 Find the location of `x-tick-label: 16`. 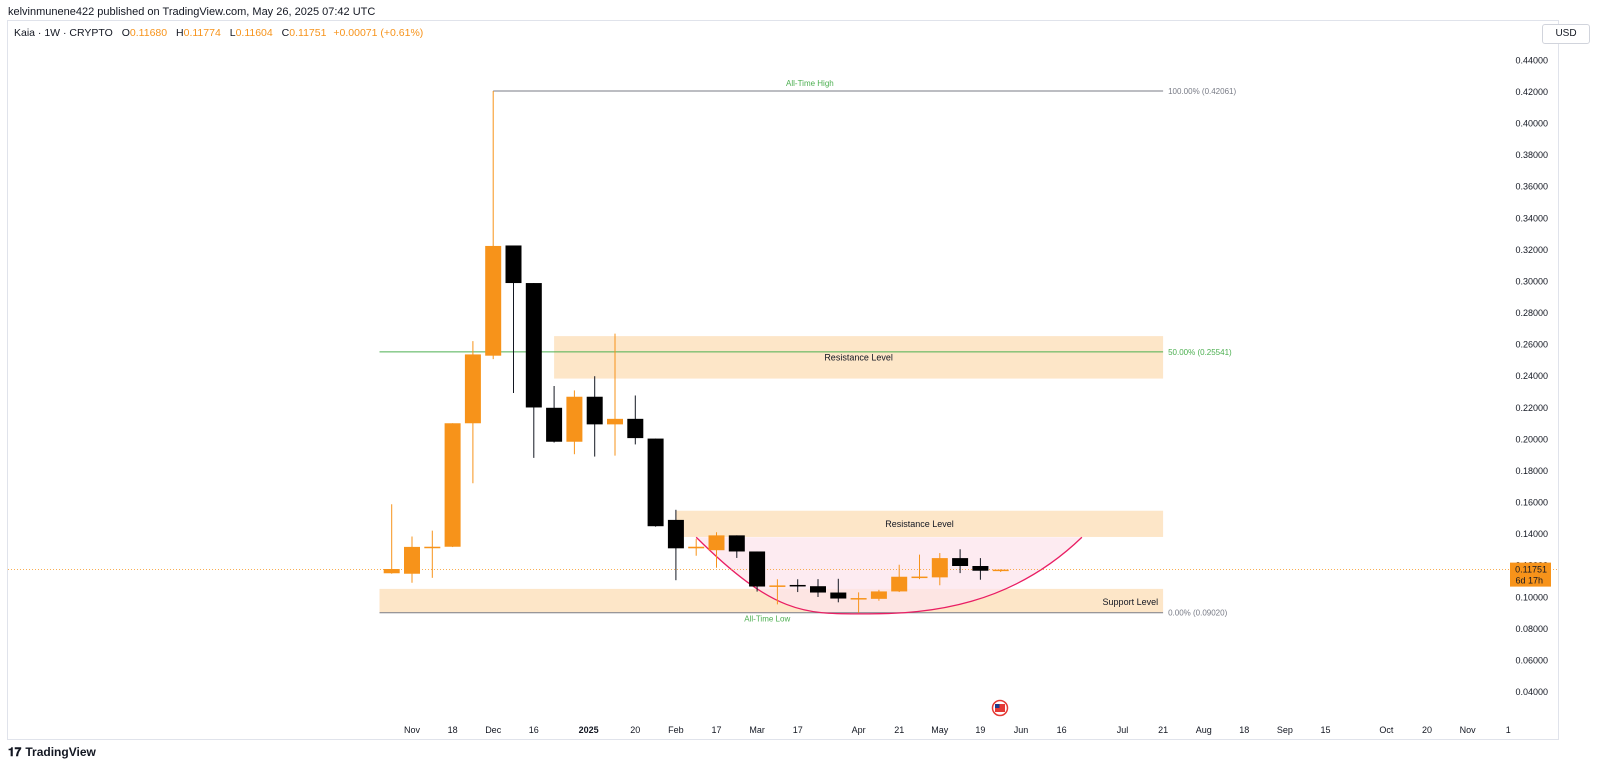

x-tick-label: 16 is located at coordinates (534, 730).